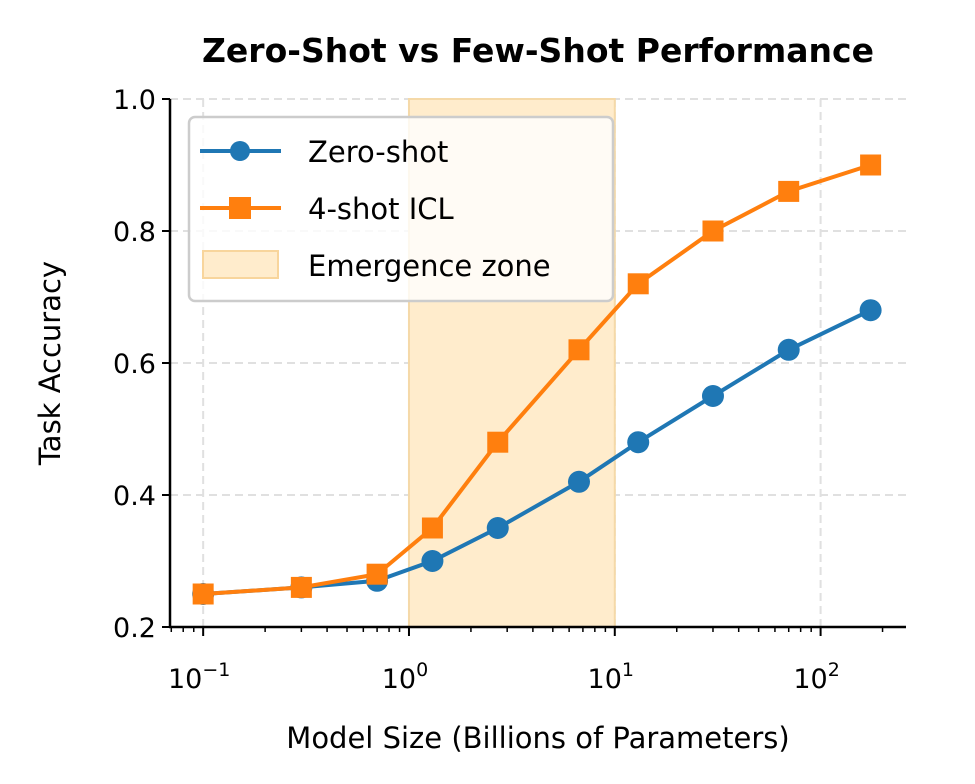 The image size is (975, 784). I want to click on x-tick-label: 10⁻¹, so click(199, 677).